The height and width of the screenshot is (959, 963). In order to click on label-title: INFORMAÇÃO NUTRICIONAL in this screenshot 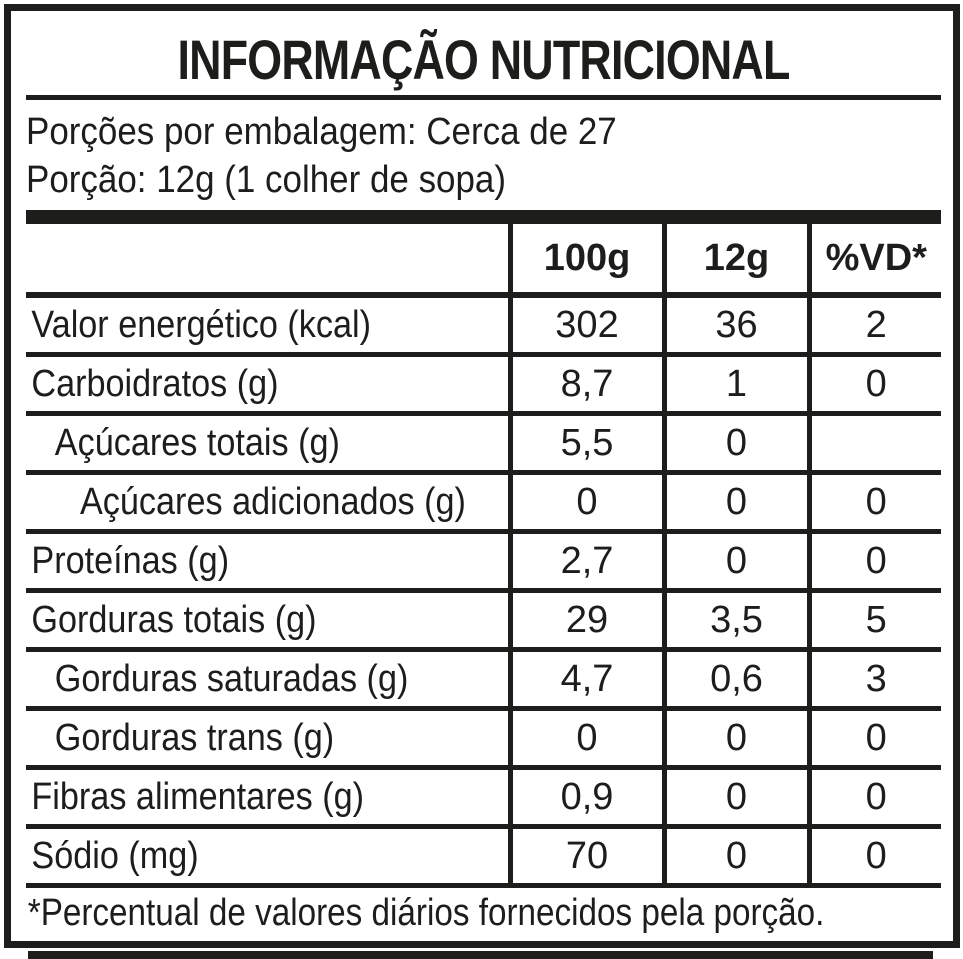, I will do `click(483, 59)`.